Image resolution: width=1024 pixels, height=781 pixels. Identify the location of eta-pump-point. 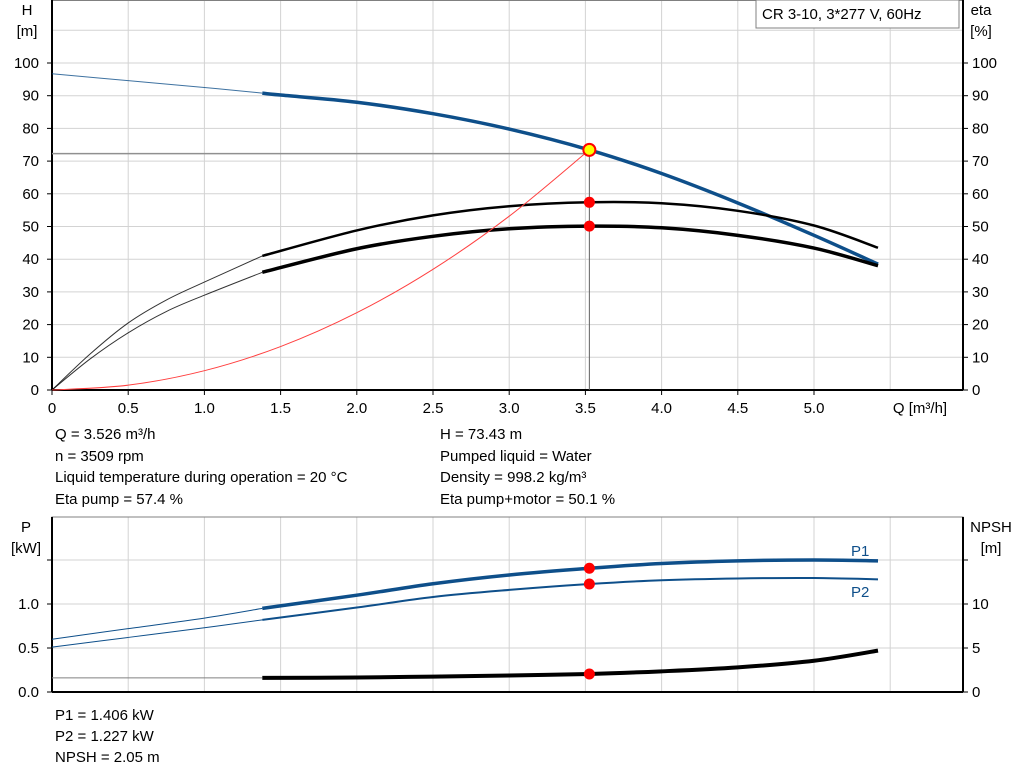
(589, 202).